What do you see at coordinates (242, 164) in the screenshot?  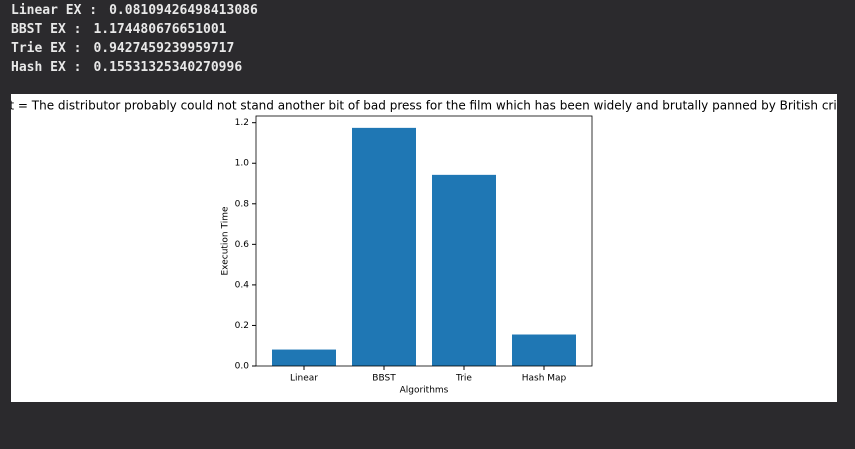 I see `y-tick-label: 1.0` at bounding box center [242, 164].